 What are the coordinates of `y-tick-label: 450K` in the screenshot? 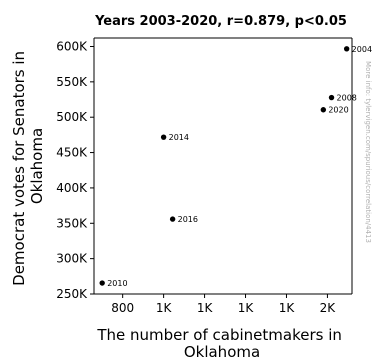 It's located at (72, 153).